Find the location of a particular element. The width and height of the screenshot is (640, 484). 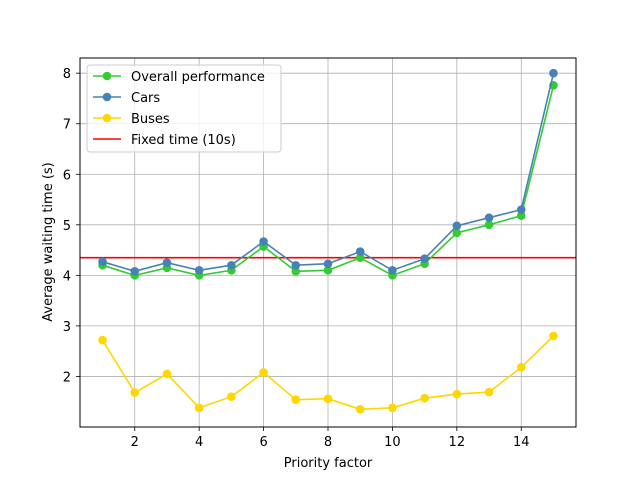

x-tick-label: 8 is located at coordinates (328, 442).